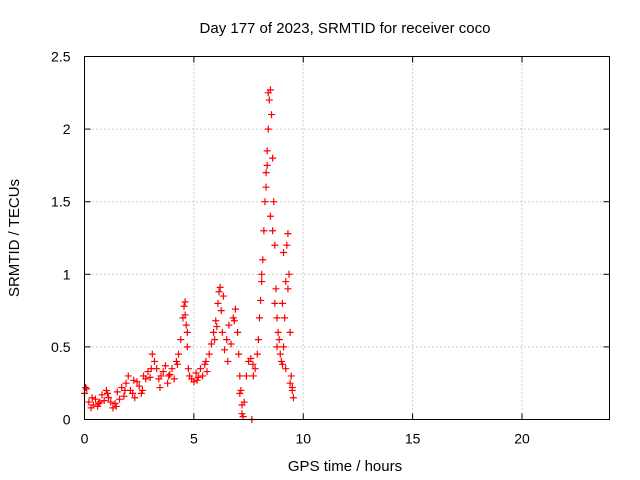 Image resolution: width=640 pixels, height=480 pixels. I want to click on y-tick-label: 1.5, so click(61, 202).